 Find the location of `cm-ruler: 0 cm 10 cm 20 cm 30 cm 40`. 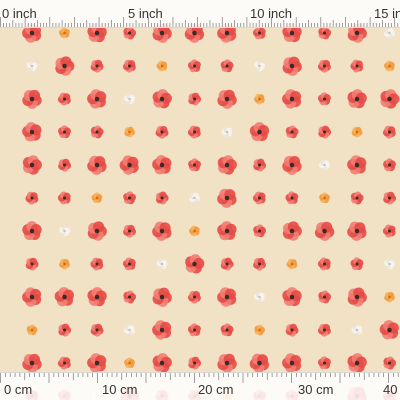

cm-ruler: 0 cm 10 cm 20 cm 30 cm 40 is located at coordinates (200, 386).